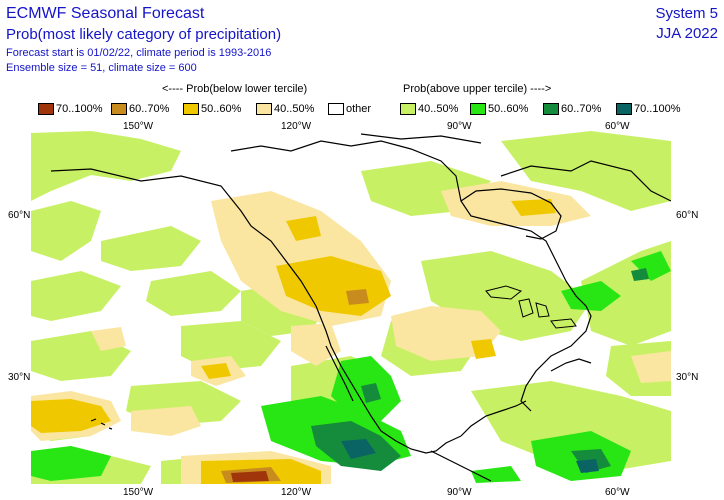 The height and width of the screenshot is (500, 724). I want to click on legend-above-heading: Prob(above upper tercile) ---->, so click(477, 89).